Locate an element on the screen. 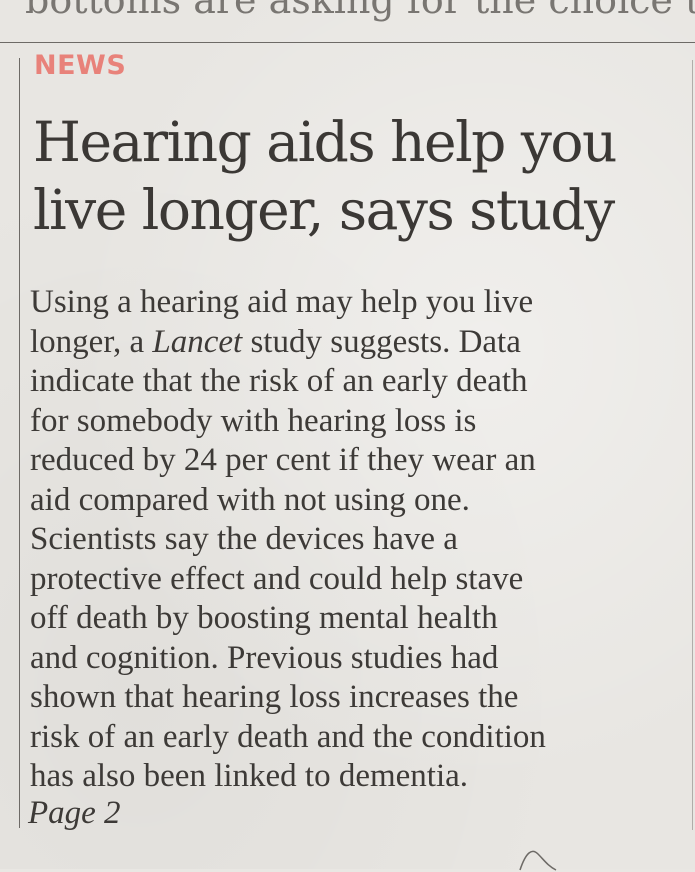  column-rule-left is located at coordinates (19, 443).